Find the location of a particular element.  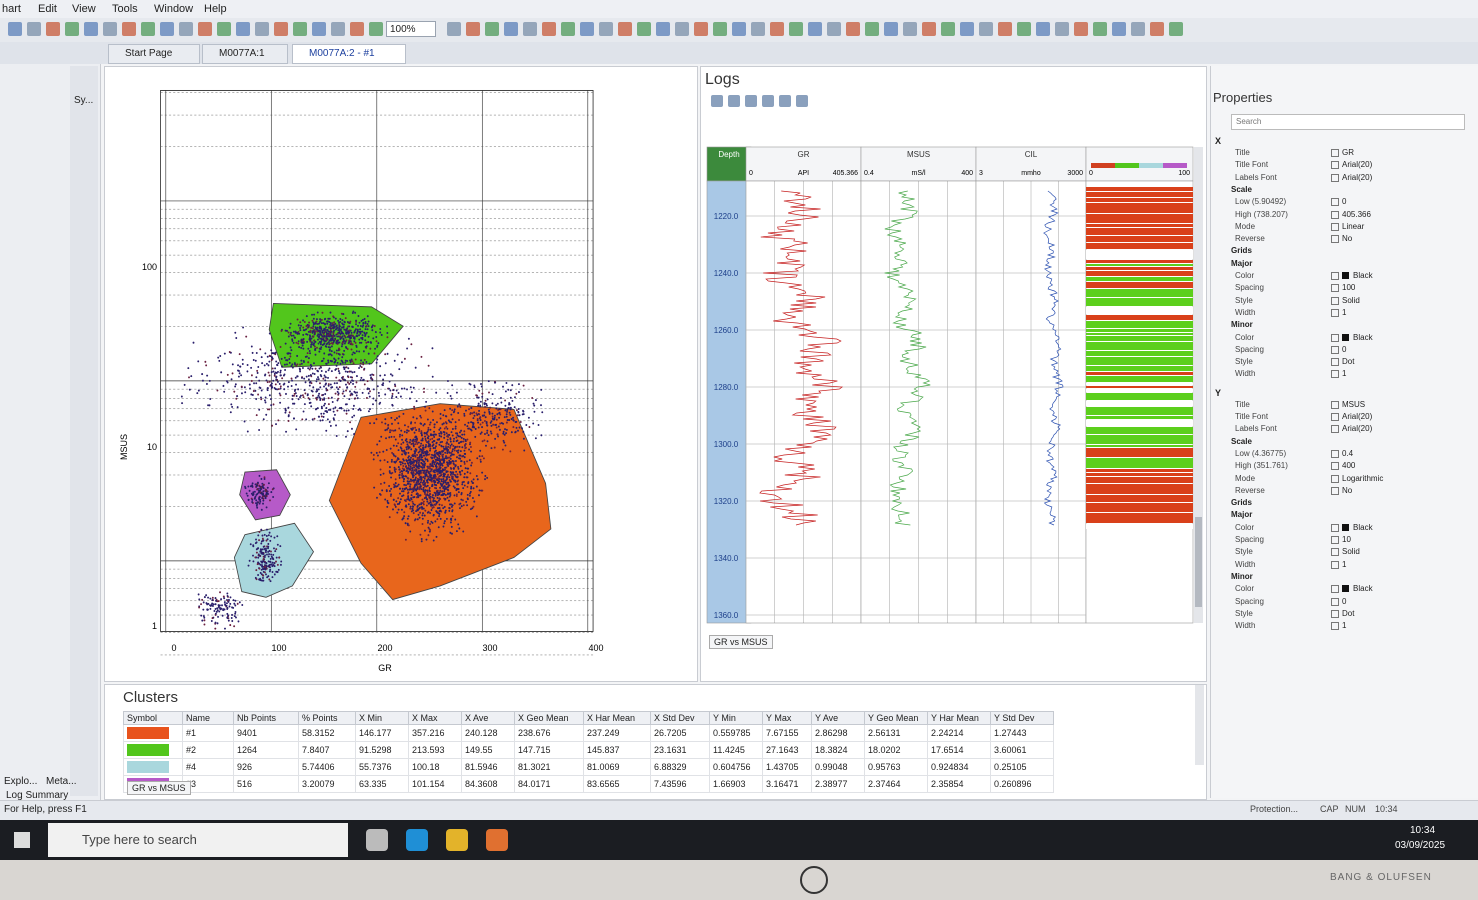

document-tab: Start Page is located at coordinates (154, 54).